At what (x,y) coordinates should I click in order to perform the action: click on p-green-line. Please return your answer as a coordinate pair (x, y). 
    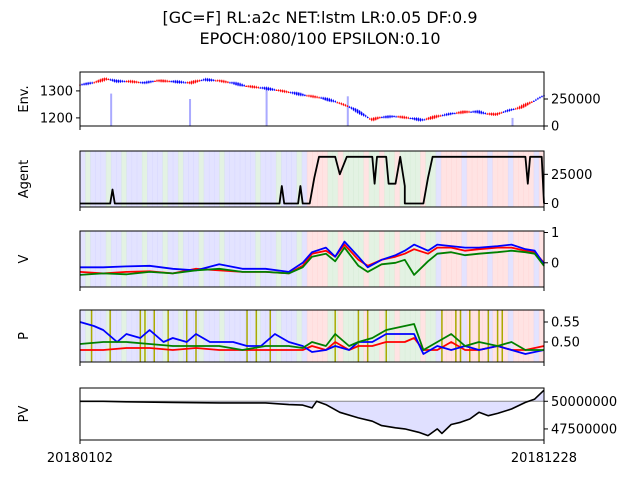
    Looking at the image, I should click on (311, 337).